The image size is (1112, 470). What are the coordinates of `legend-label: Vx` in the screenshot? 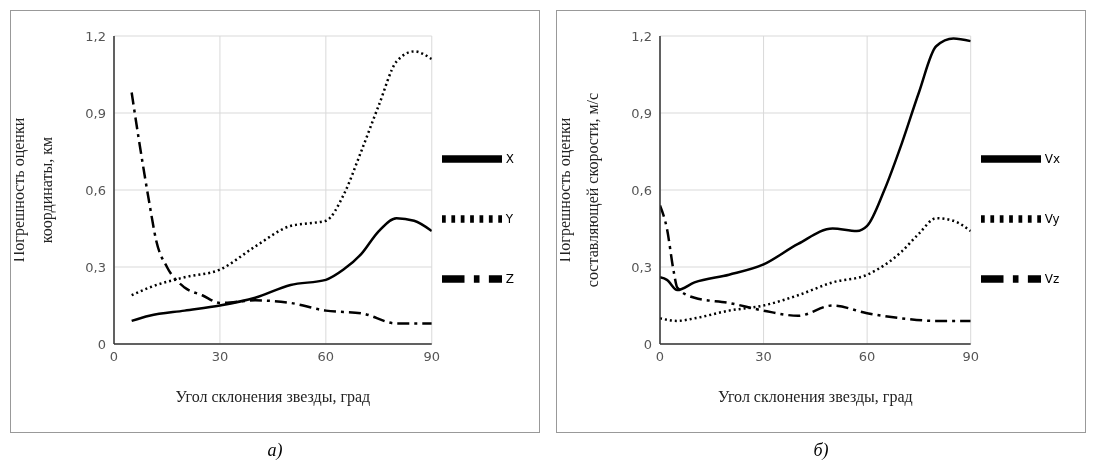 It's located at (1052, 158).